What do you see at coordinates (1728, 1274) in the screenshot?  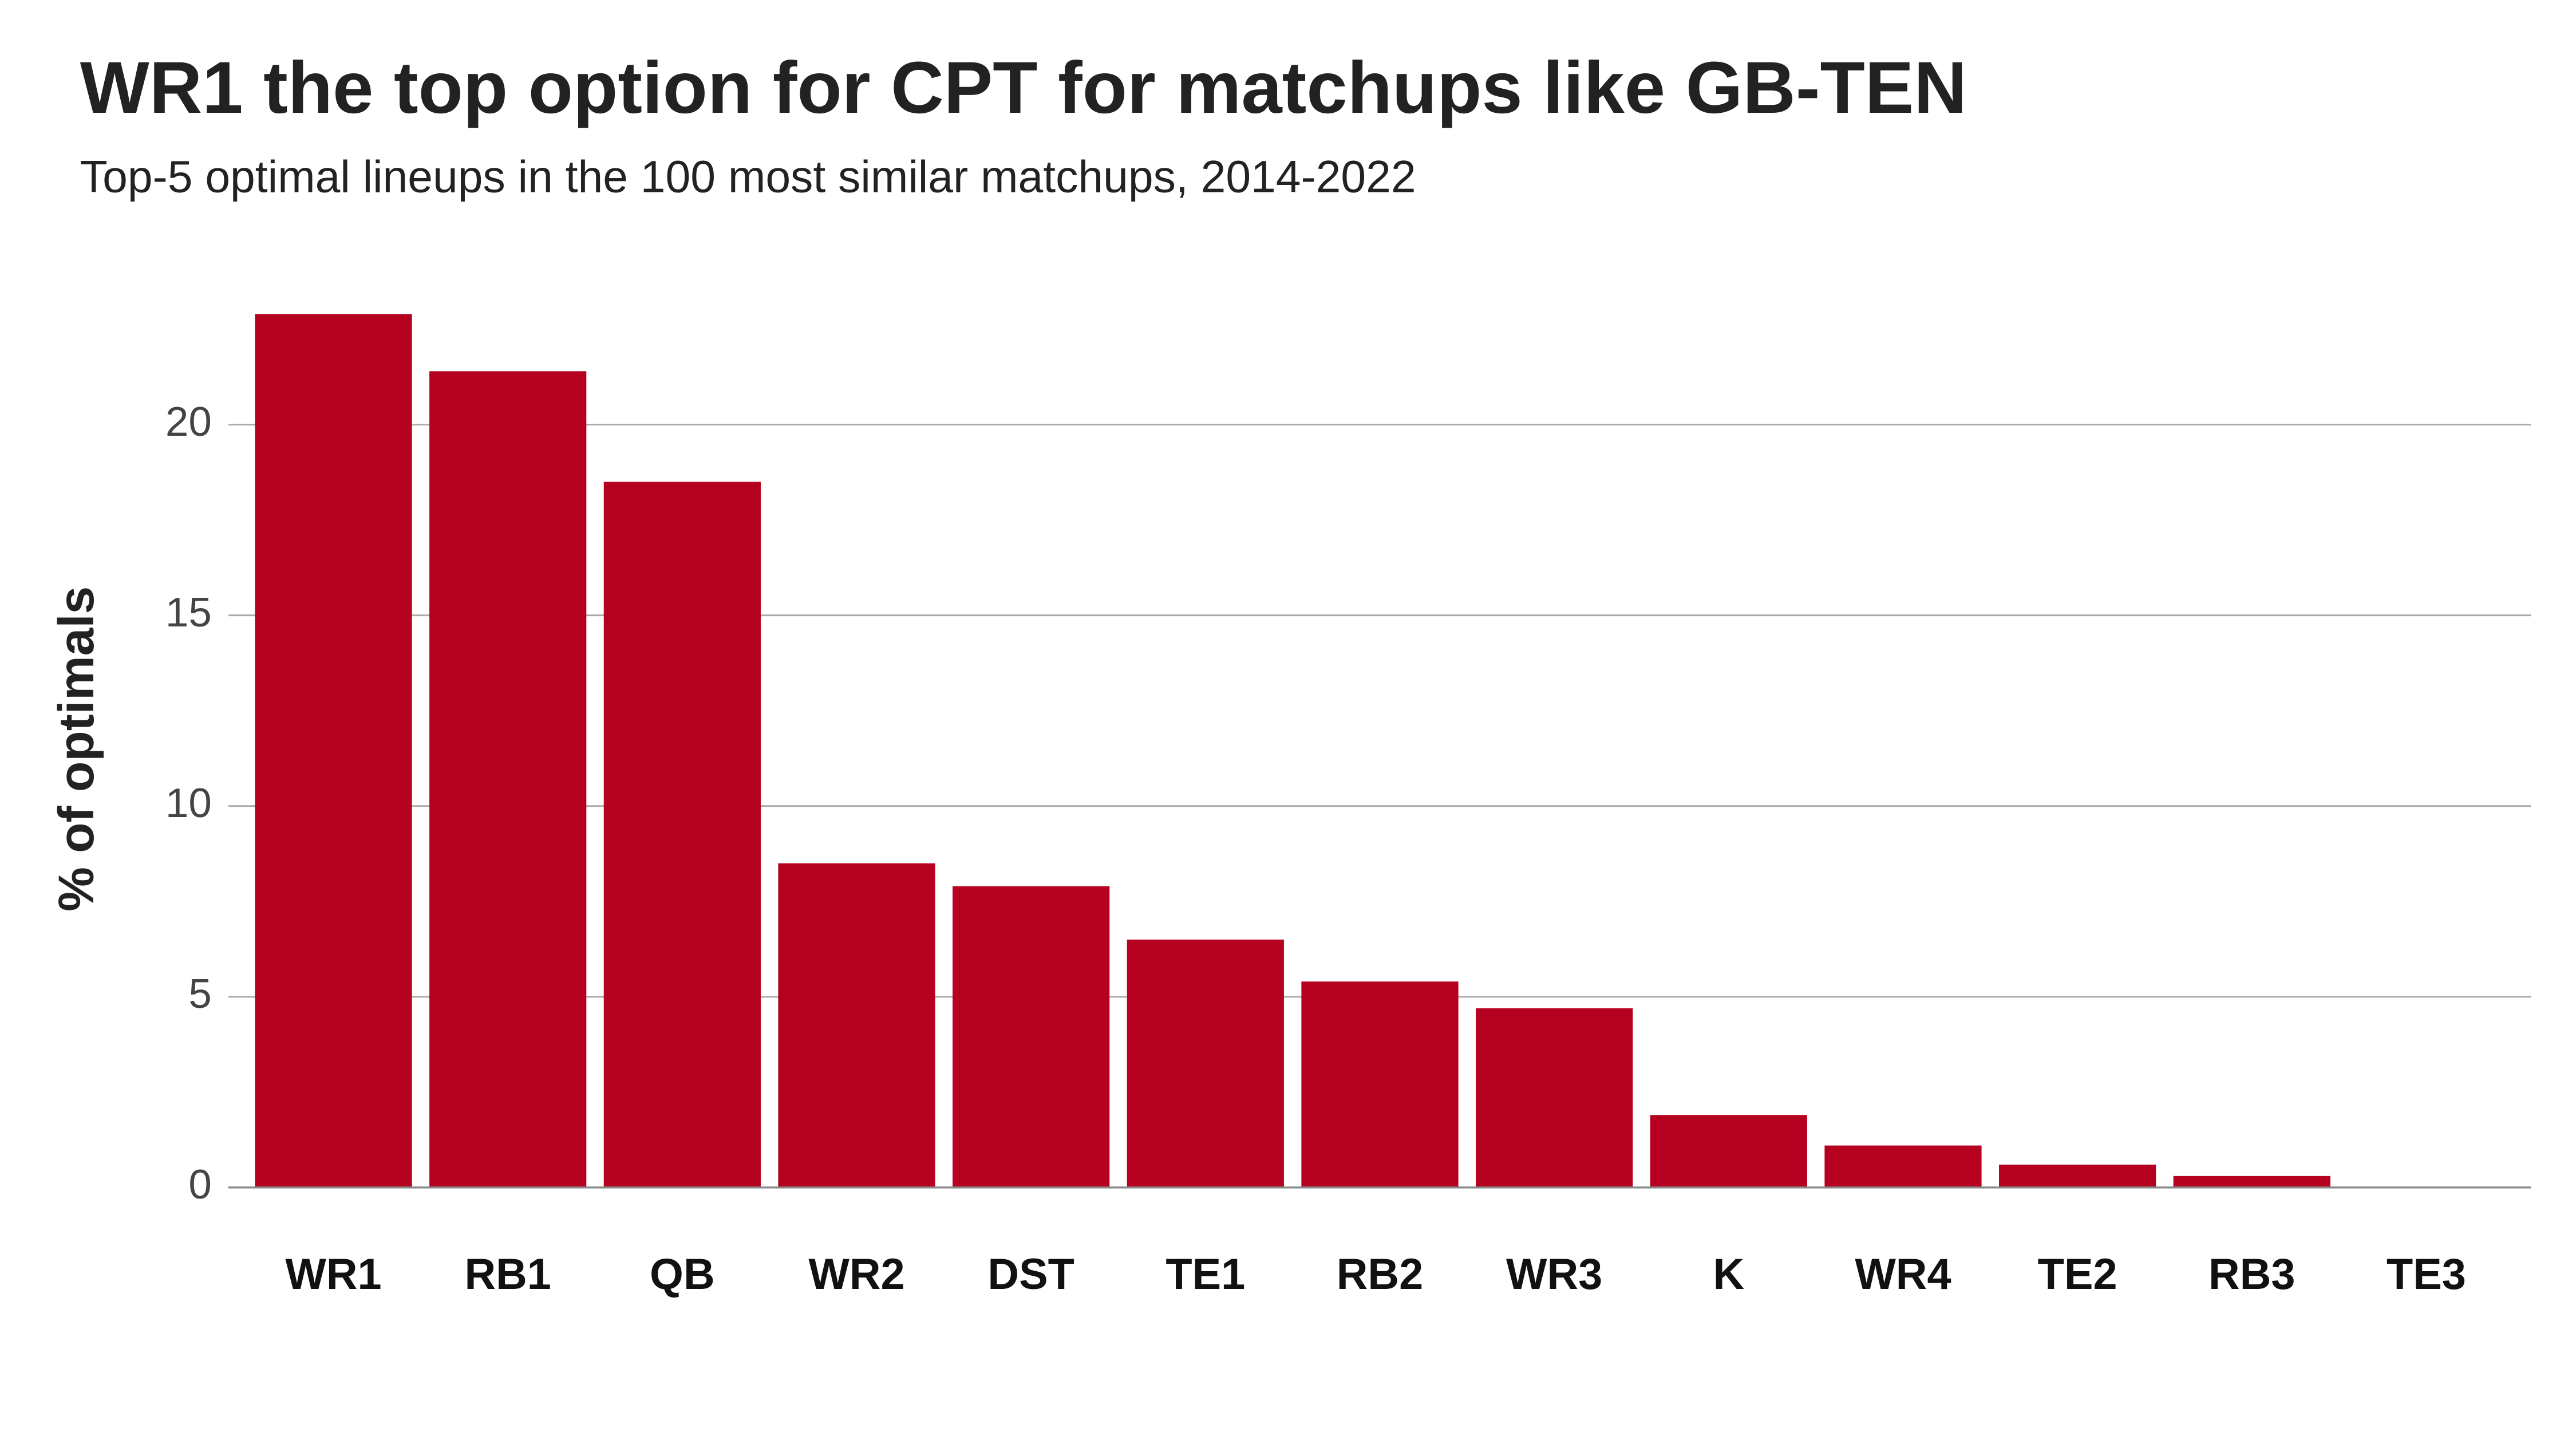 I see `x-tick-label: K` at bounding box center [1728, 1274].